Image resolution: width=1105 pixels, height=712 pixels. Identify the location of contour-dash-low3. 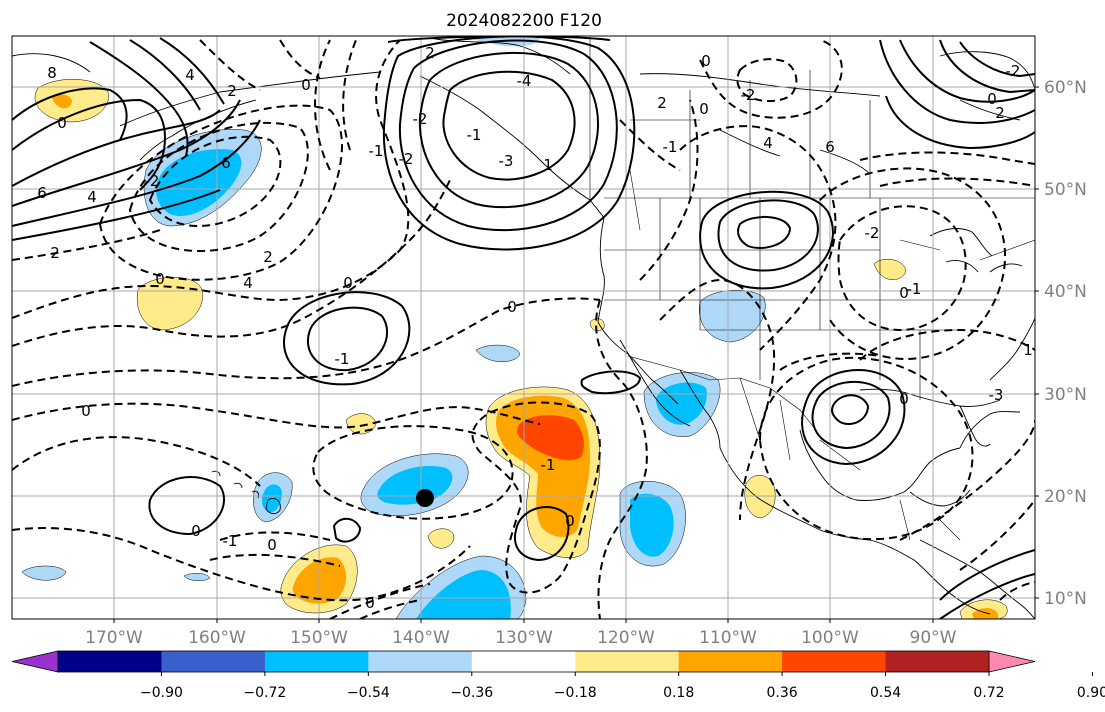
(380, 601).